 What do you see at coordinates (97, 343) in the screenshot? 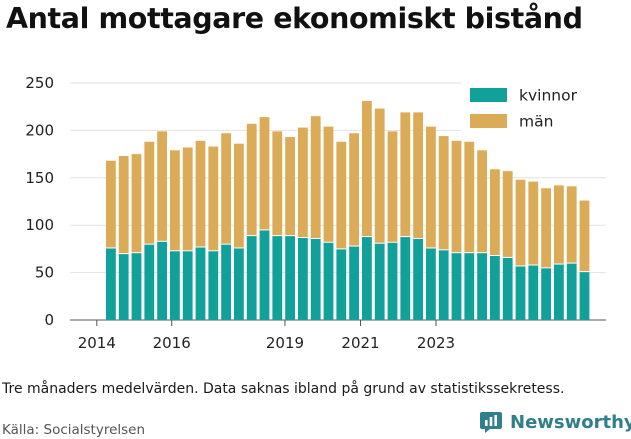
I see `x-tick-label: 2014` at bounding box center [97, 343].